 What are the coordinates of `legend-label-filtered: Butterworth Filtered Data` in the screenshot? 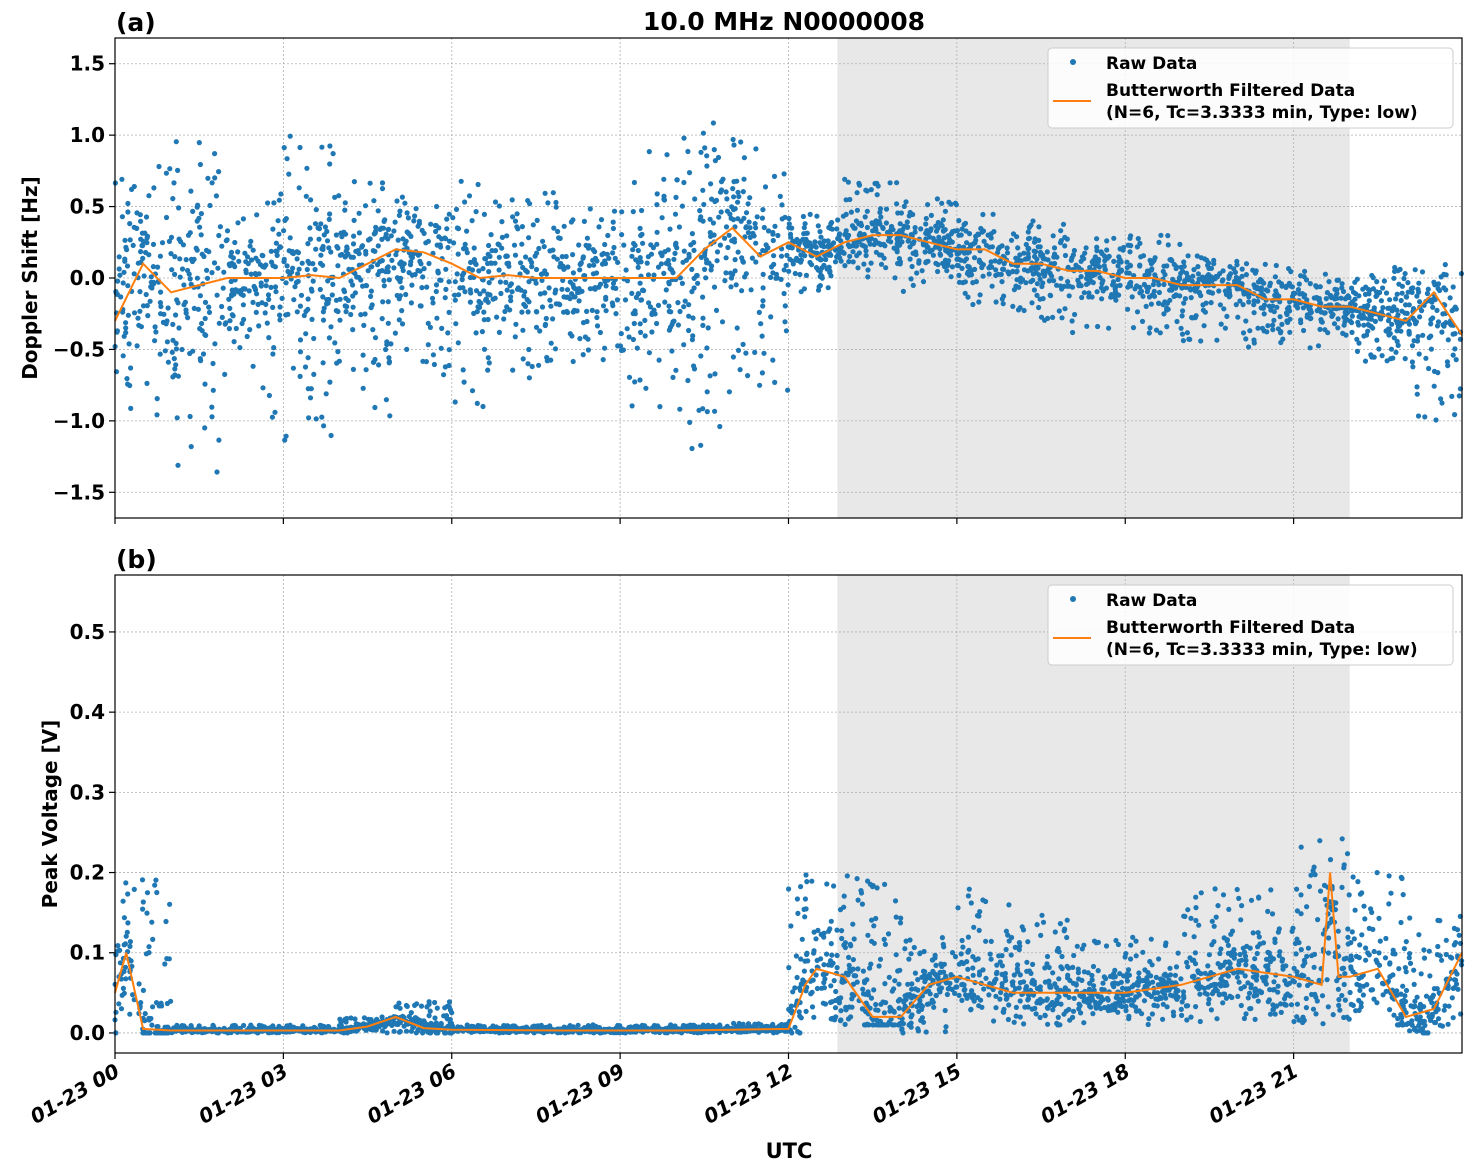 It's located at (1230, 91).